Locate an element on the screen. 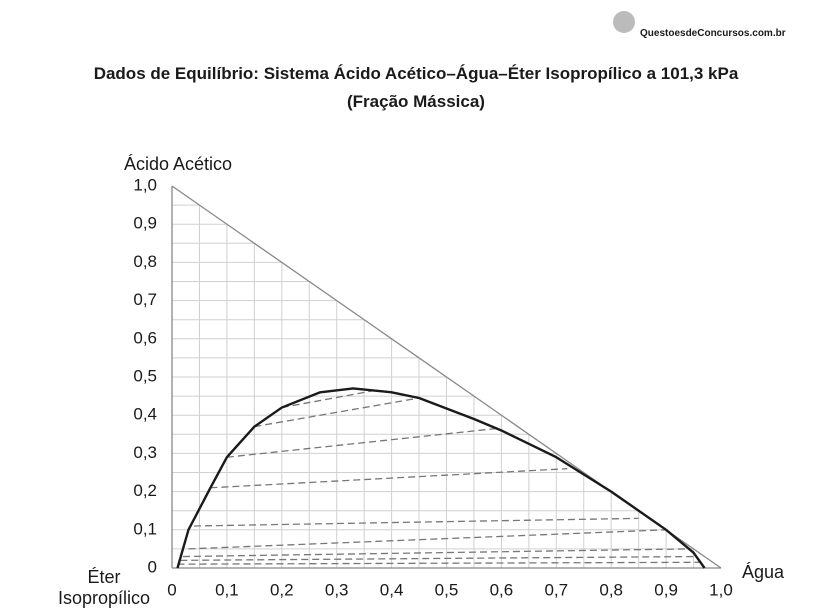 This screenshot has width=823, height=616. x-tick-label: 0,6 is located at coordinates (502, 589).